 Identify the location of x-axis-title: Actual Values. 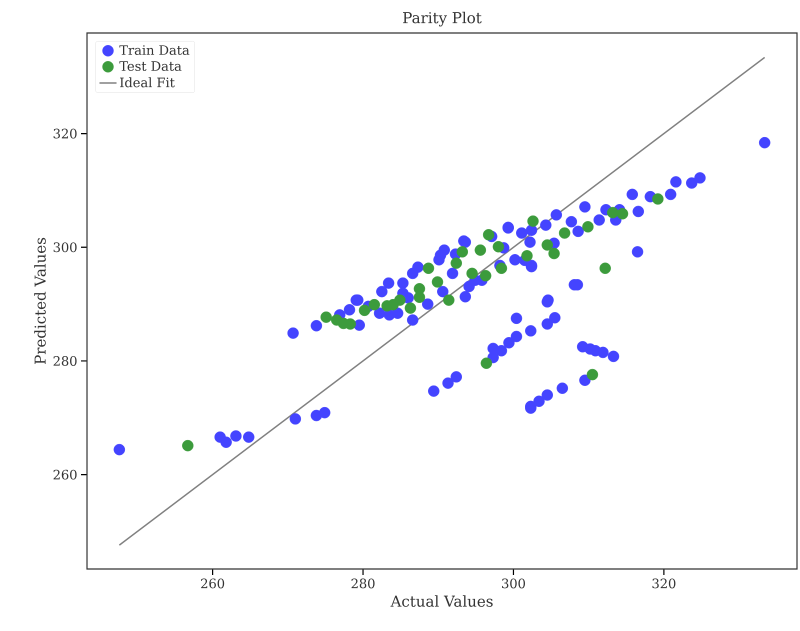
(441, 601).